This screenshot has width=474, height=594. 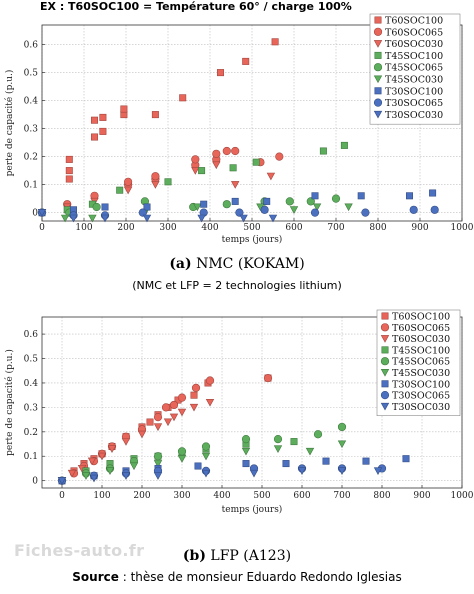 What do you see at coordinates (414, 56) in the screenshot?
I see `legend-label: T45SOC100` at bounding box center [414, 56].